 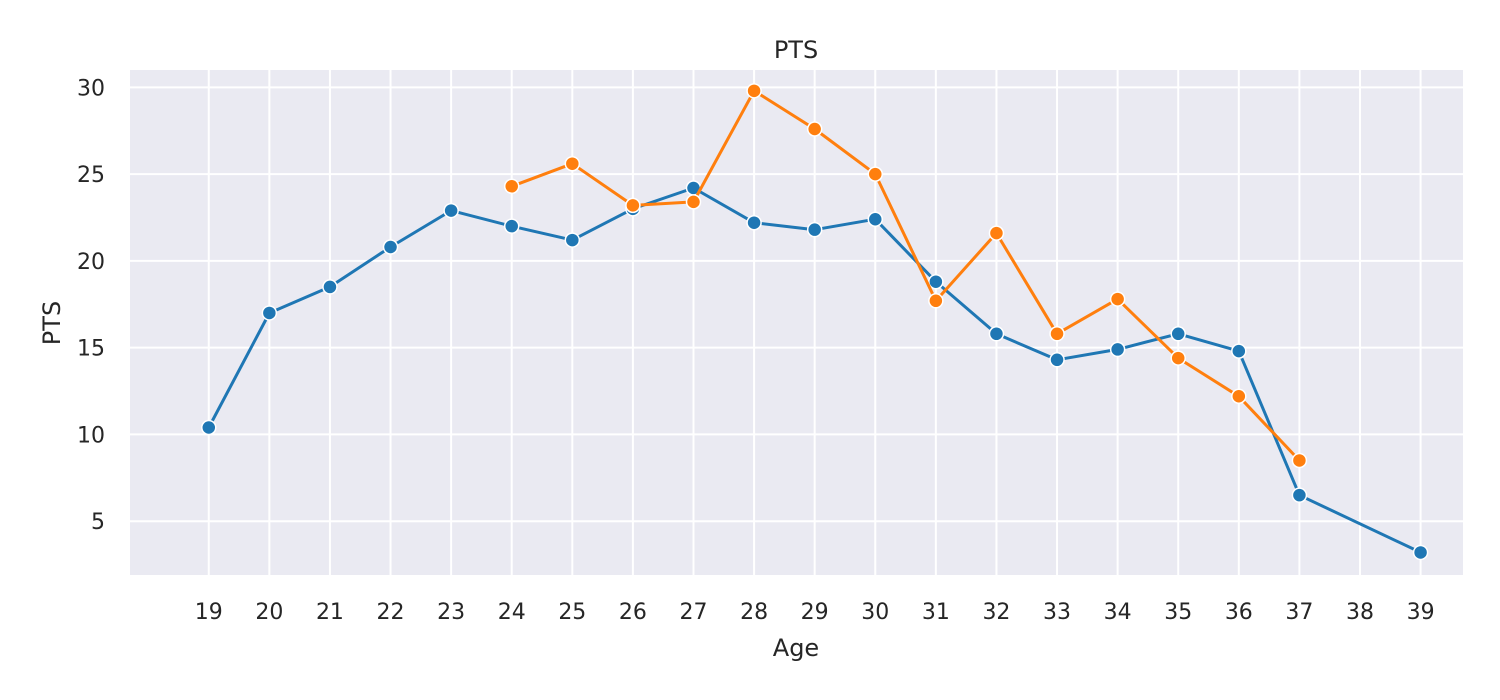 I want to click on x-tick-label: 23, so click(x=451, y=612).